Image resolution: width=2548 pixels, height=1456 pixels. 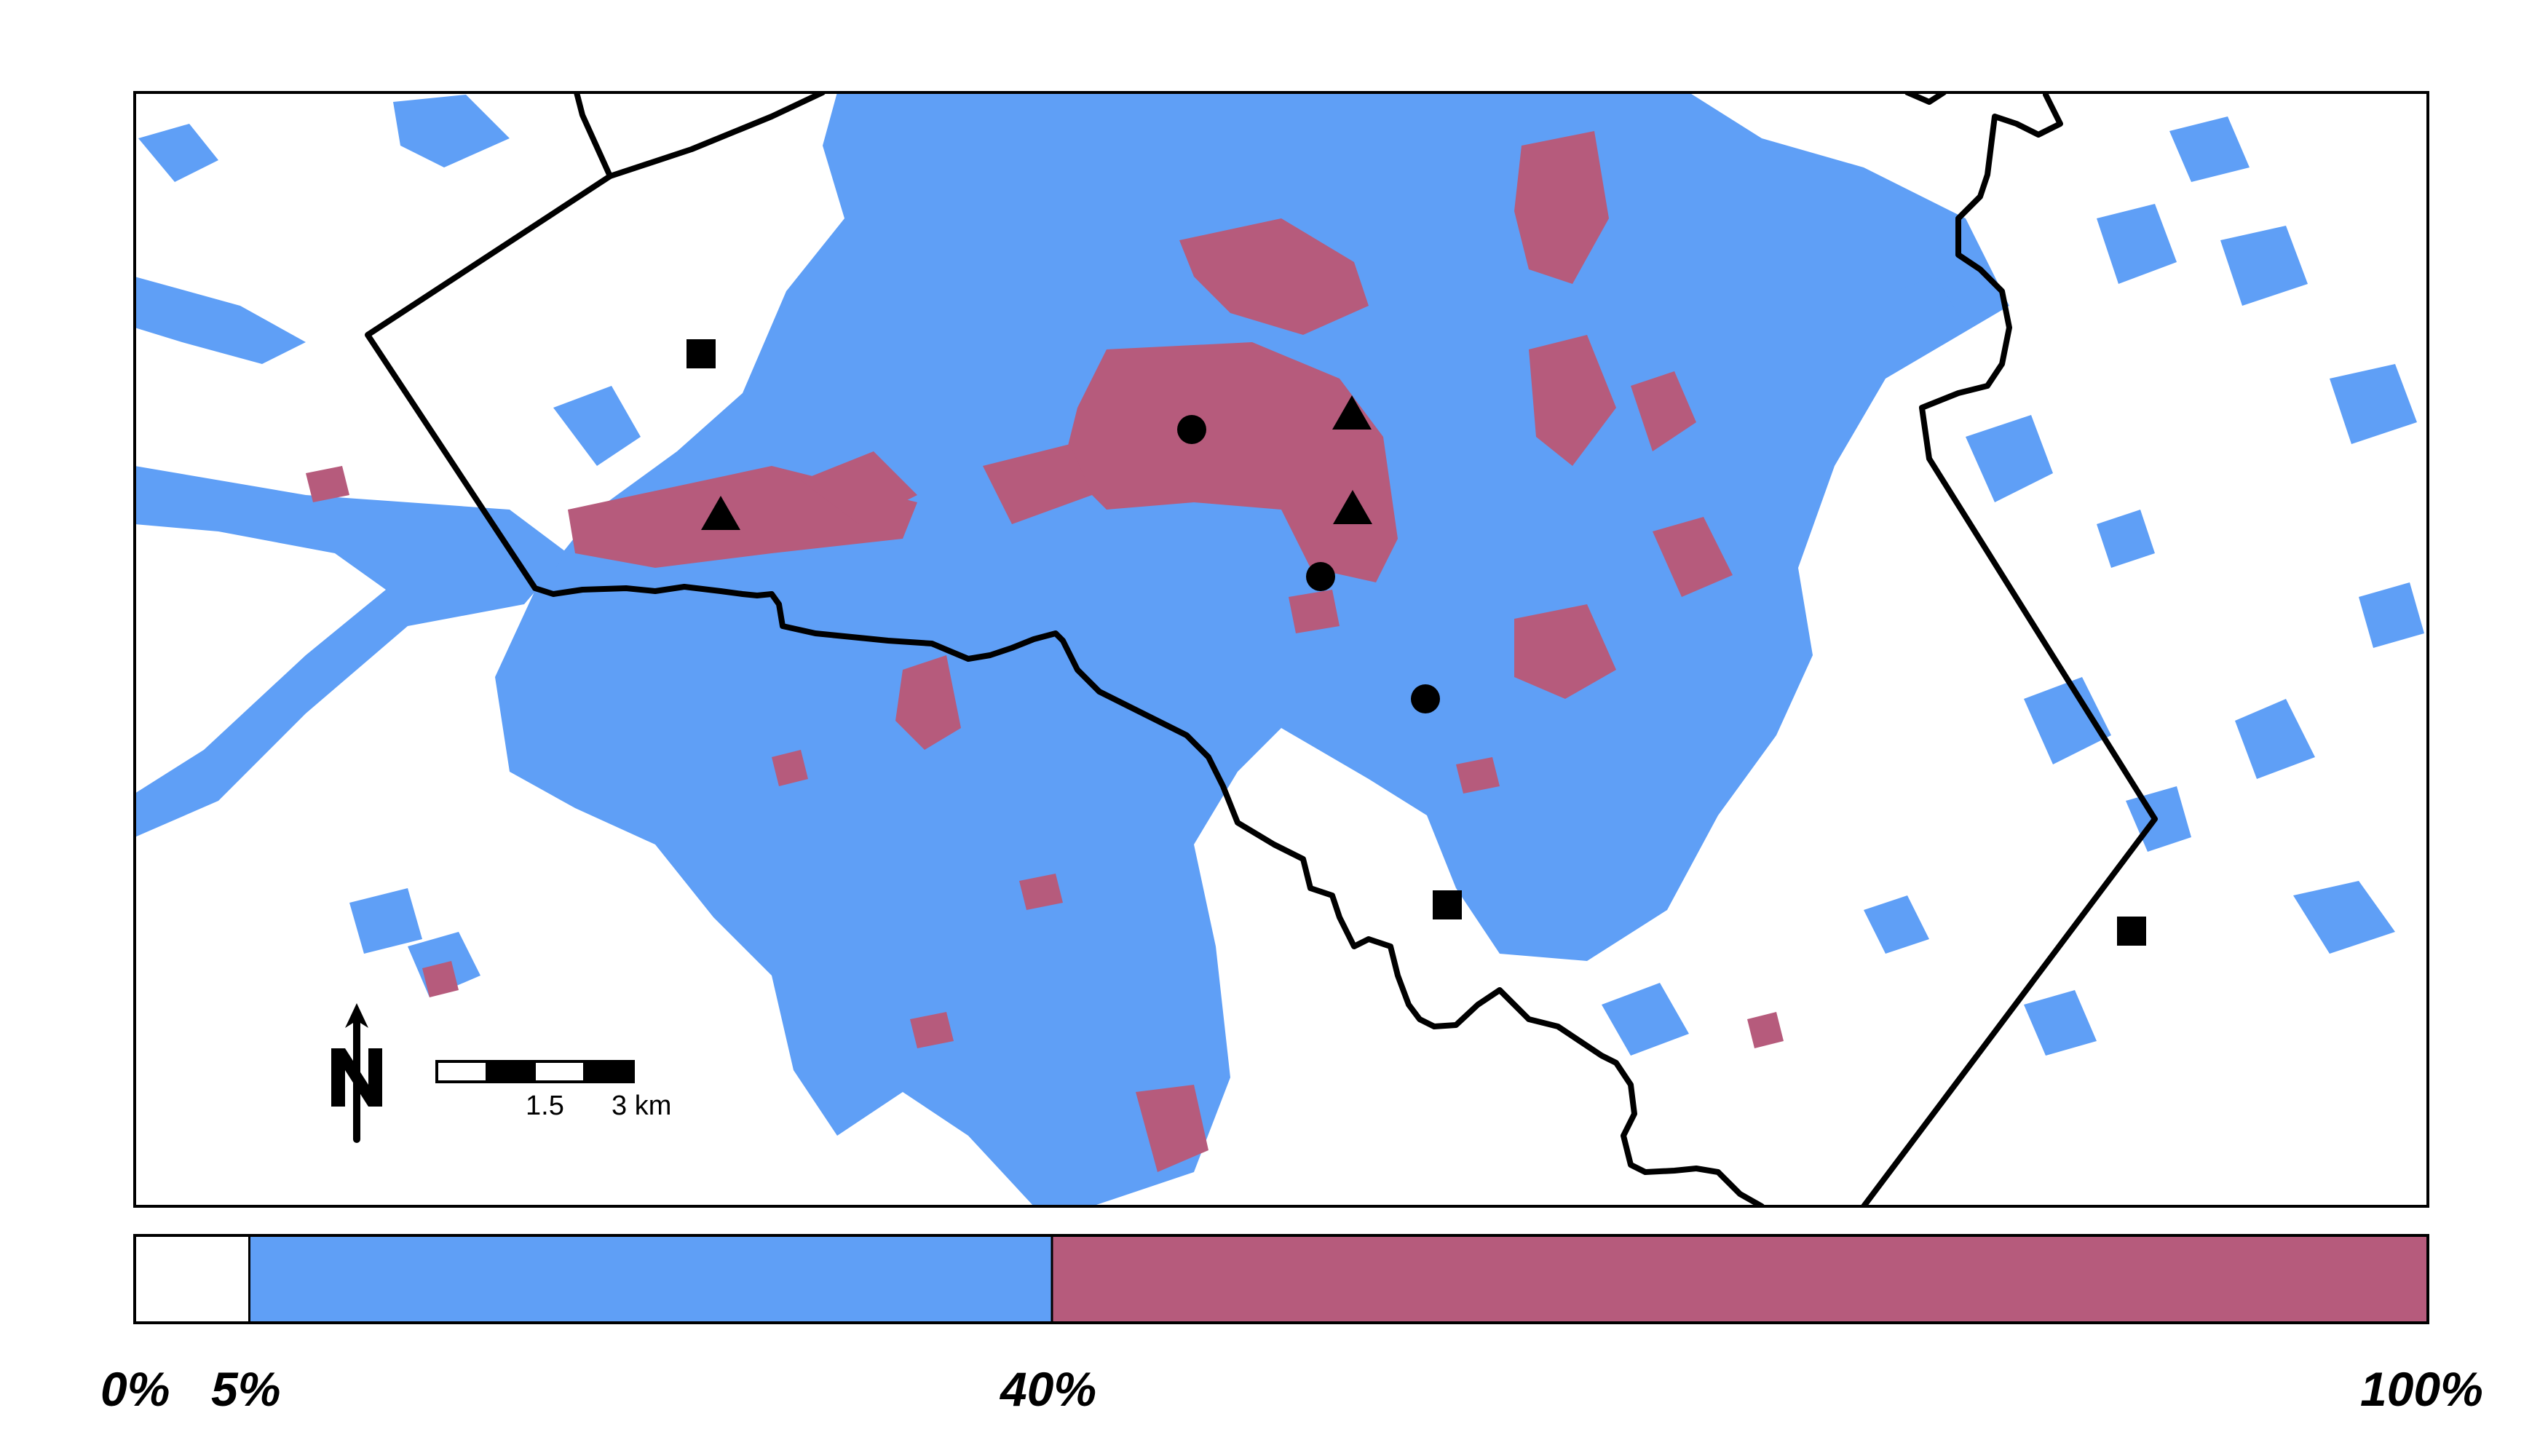 What do you see at coordinates (642, 1106) in the screenshot?
I see `scale-label-end: 3 km` at bounding box center [642, 1106].